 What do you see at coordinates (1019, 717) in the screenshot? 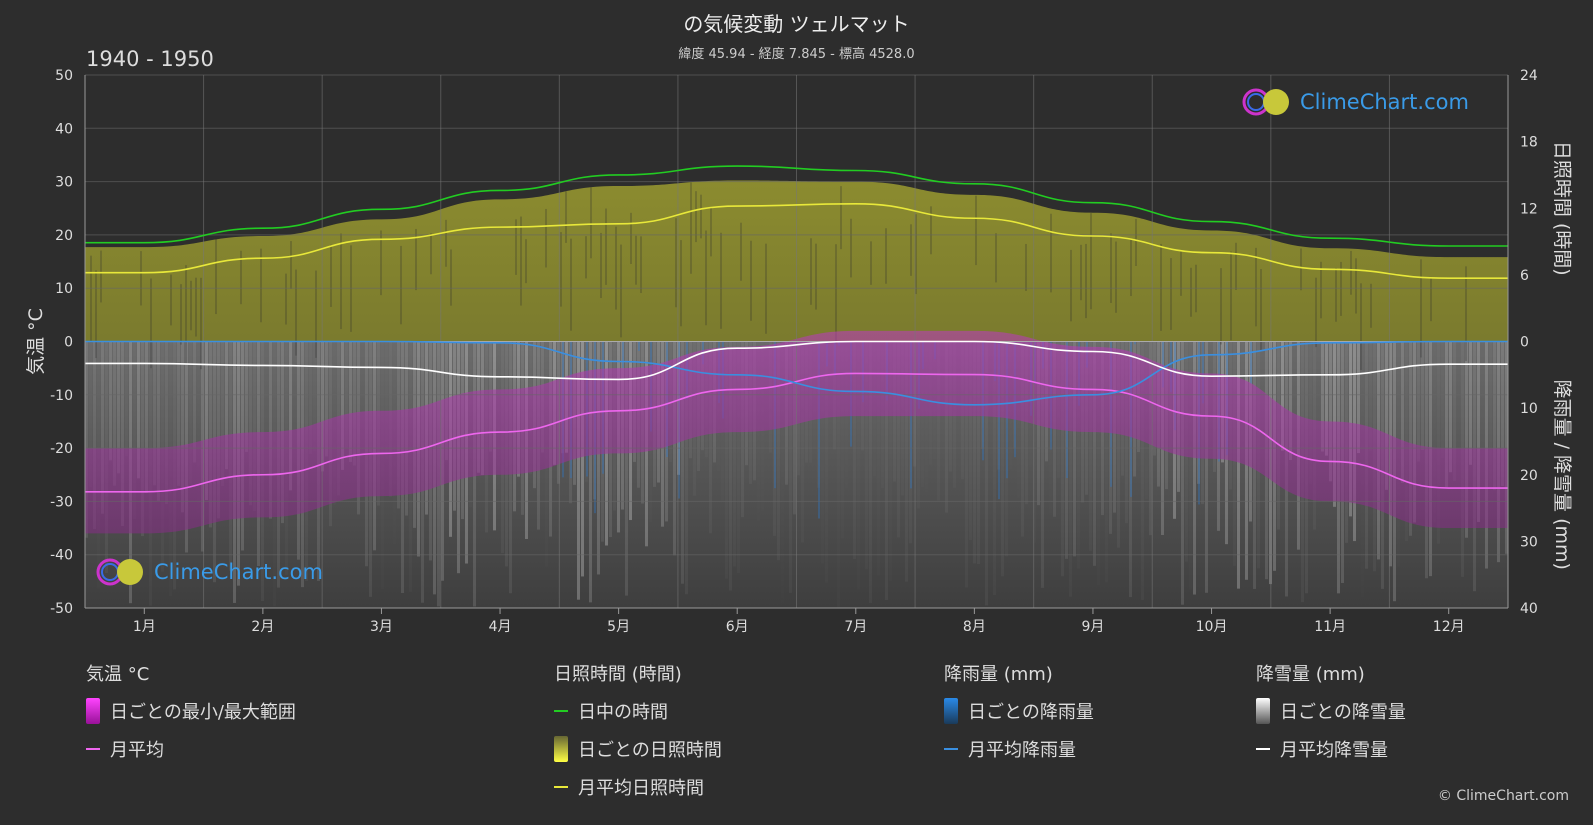
I see `legend-rain: 降雨量 (mm) 日ごとの降雨量 月平均降雨量` at bounding box center [1019, 717].